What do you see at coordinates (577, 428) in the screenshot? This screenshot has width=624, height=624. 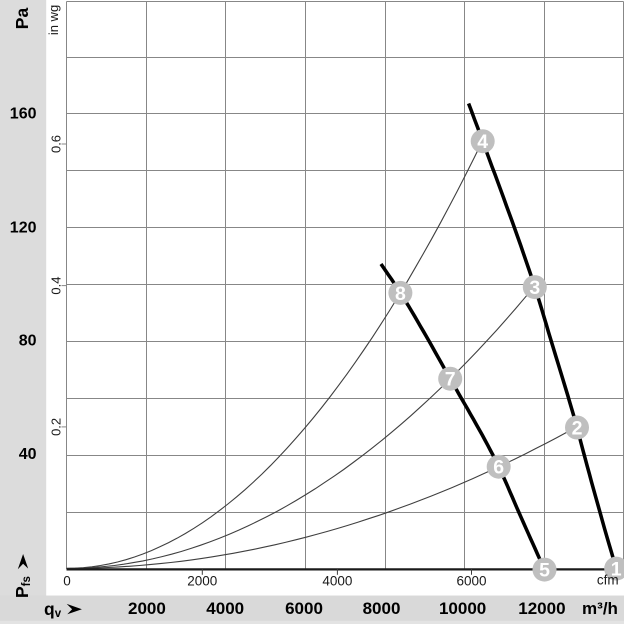 I see `svg-text: 2` at bounding box center [577, 428].